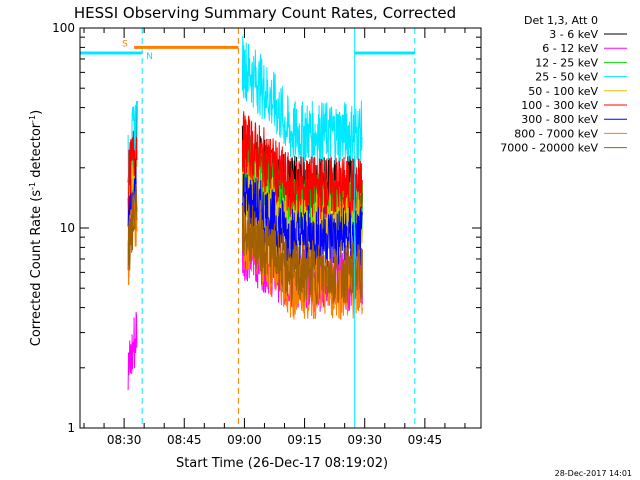  I want to click on x-tick-label: 08:45, so click(184, 440).